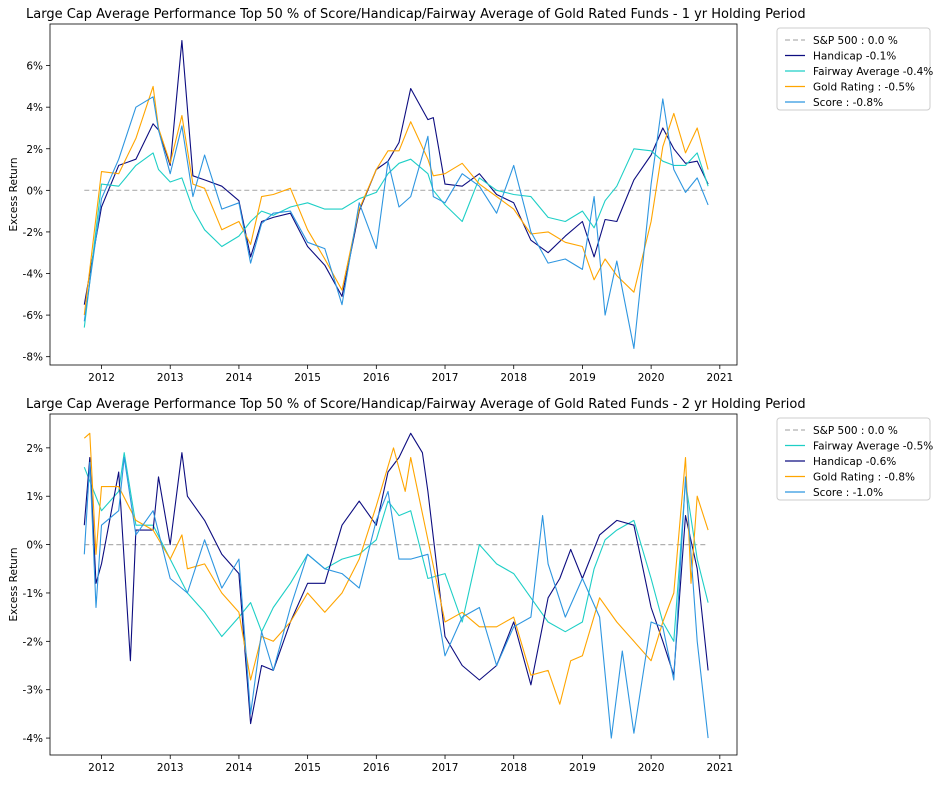 The width and height of the screenshot is (936, 797). What do you see at coordinates (33, 594) in the screenshot?
I see `y-tick-label: -1%` at bounding box center [33, 594].